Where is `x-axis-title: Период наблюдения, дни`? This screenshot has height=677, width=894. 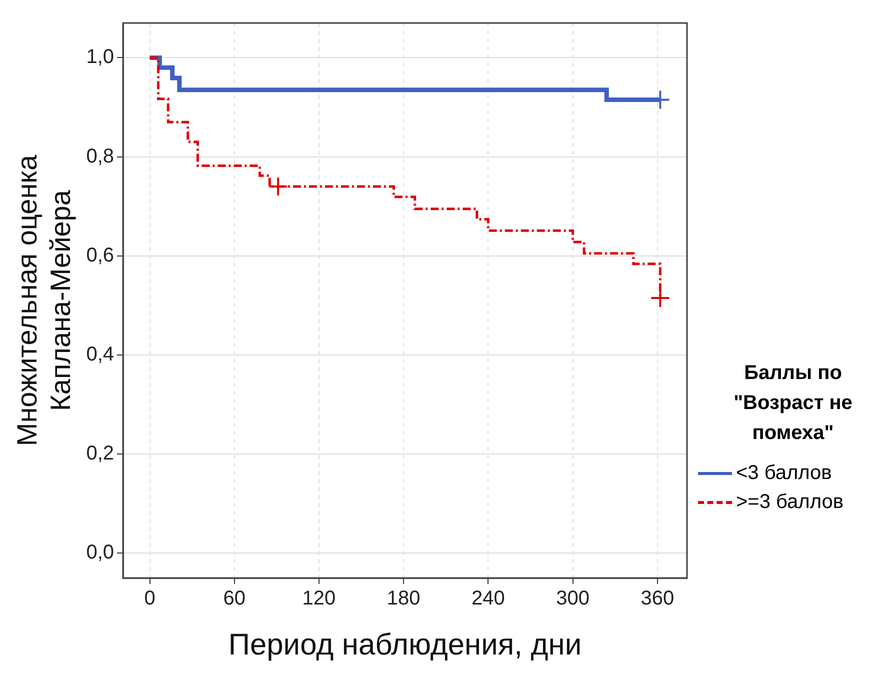 x-axis-title: Период наблюдения, дни is located at coordinates (405, 645).